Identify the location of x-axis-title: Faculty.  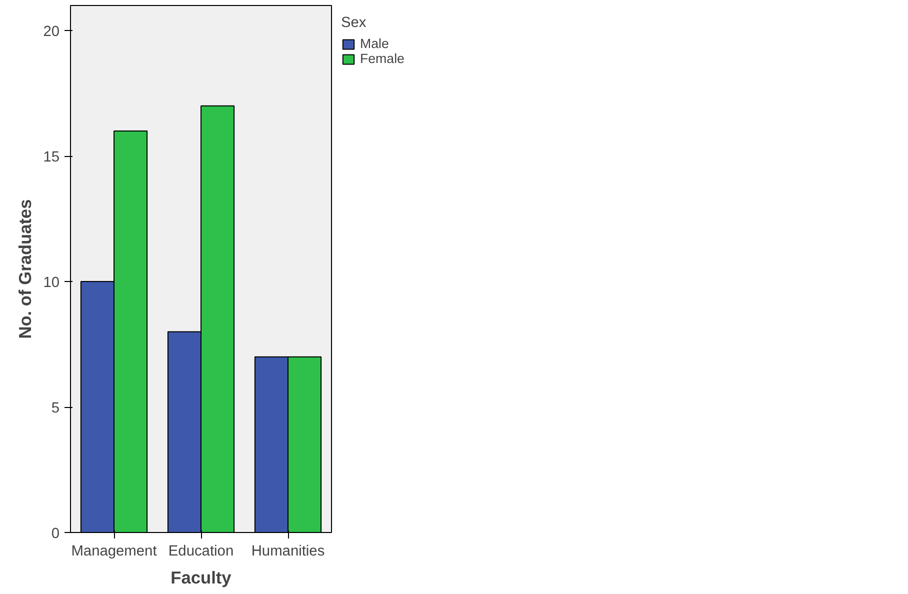
(201, 578).